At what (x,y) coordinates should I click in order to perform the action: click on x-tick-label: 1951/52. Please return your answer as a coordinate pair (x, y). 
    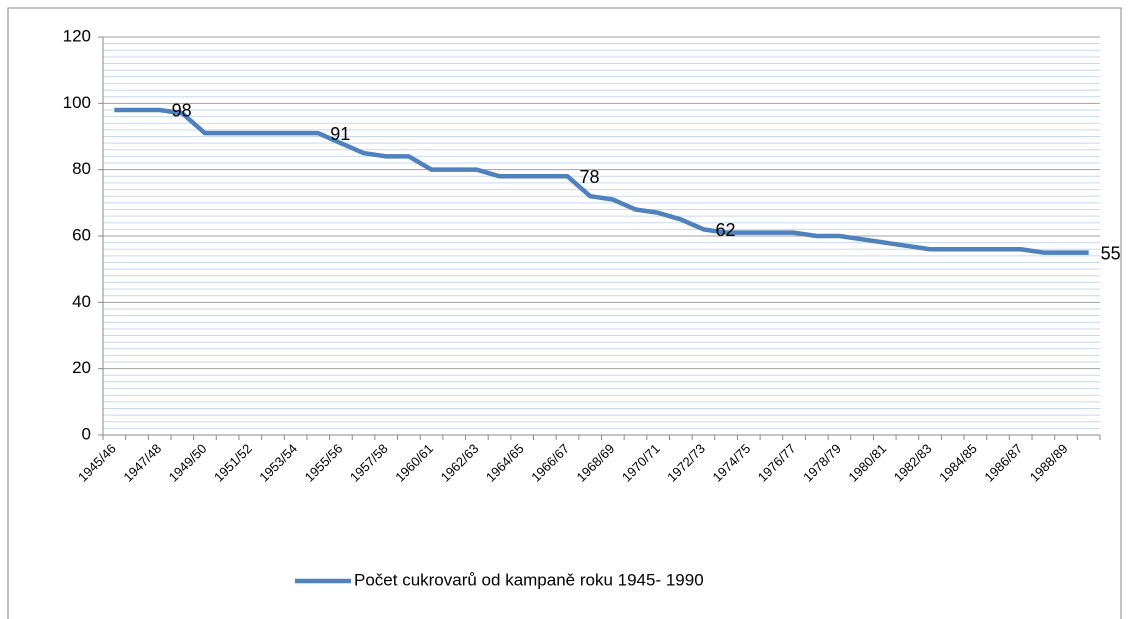
    Looking at the image, I should click on (233, 463).